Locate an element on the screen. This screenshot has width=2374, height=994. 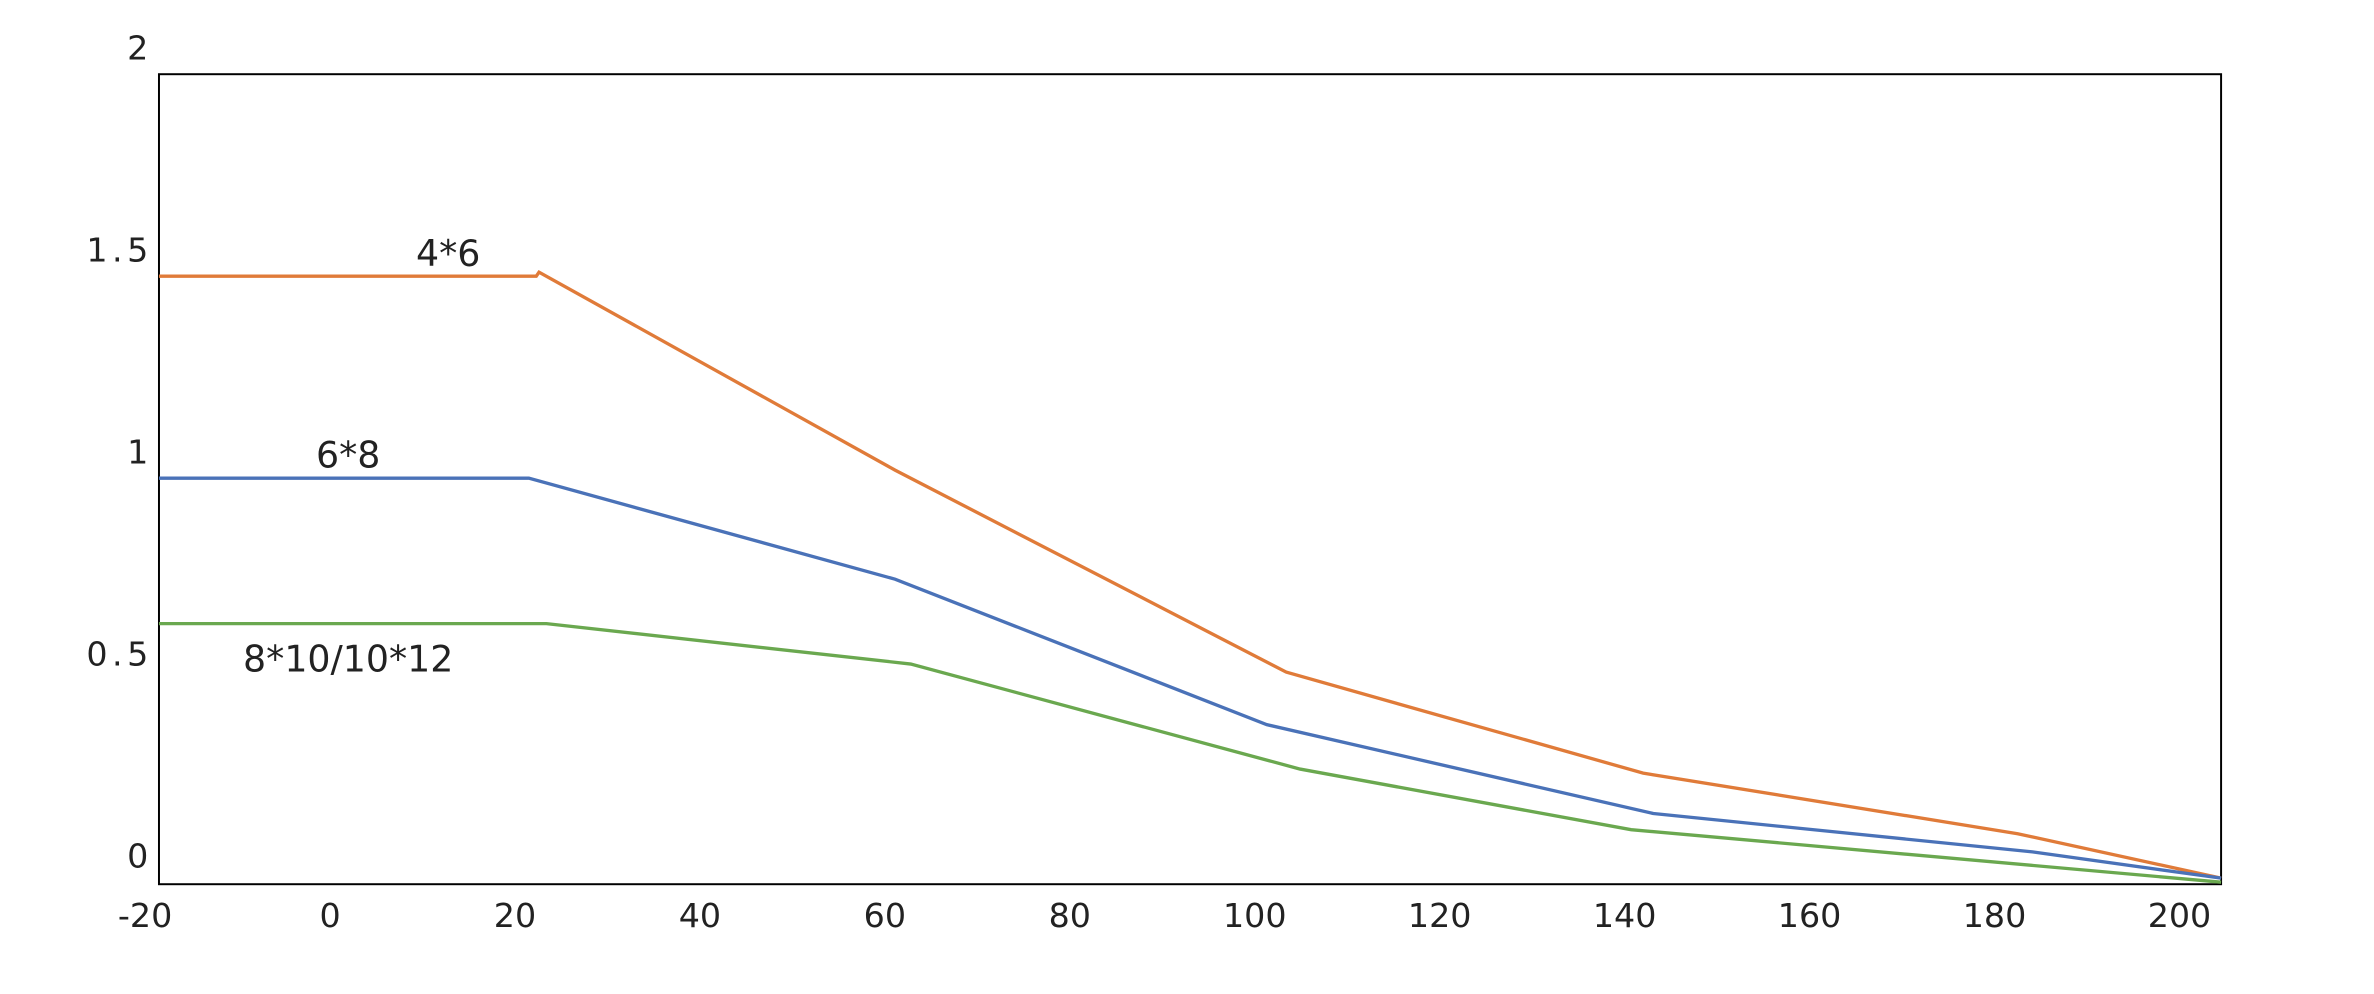
y-tick-label: 0 is located at coordinates (140, 855).